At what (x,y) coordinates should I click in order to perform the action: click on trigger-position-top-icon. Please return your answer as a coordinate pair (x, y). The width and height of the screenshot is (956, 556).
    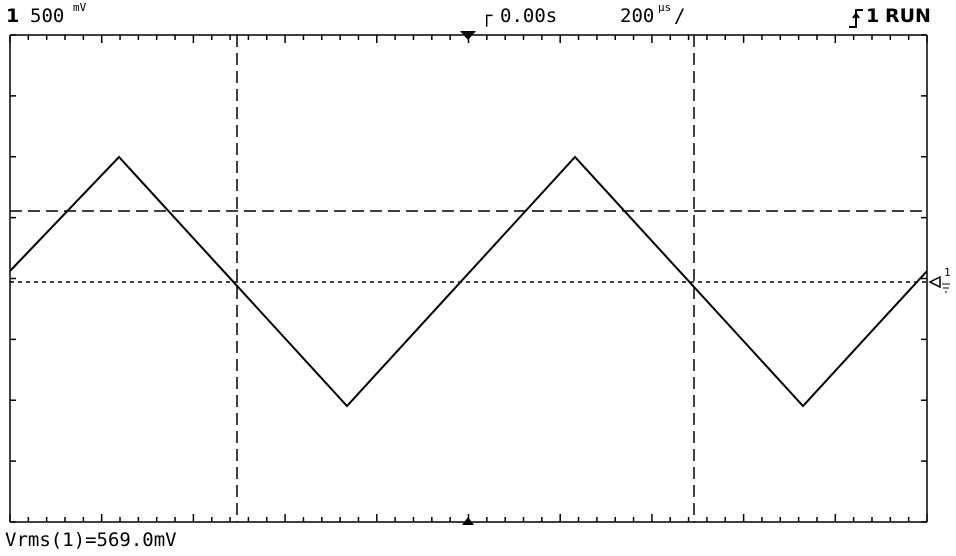
    Looking at the image, I should click on (468, 35).